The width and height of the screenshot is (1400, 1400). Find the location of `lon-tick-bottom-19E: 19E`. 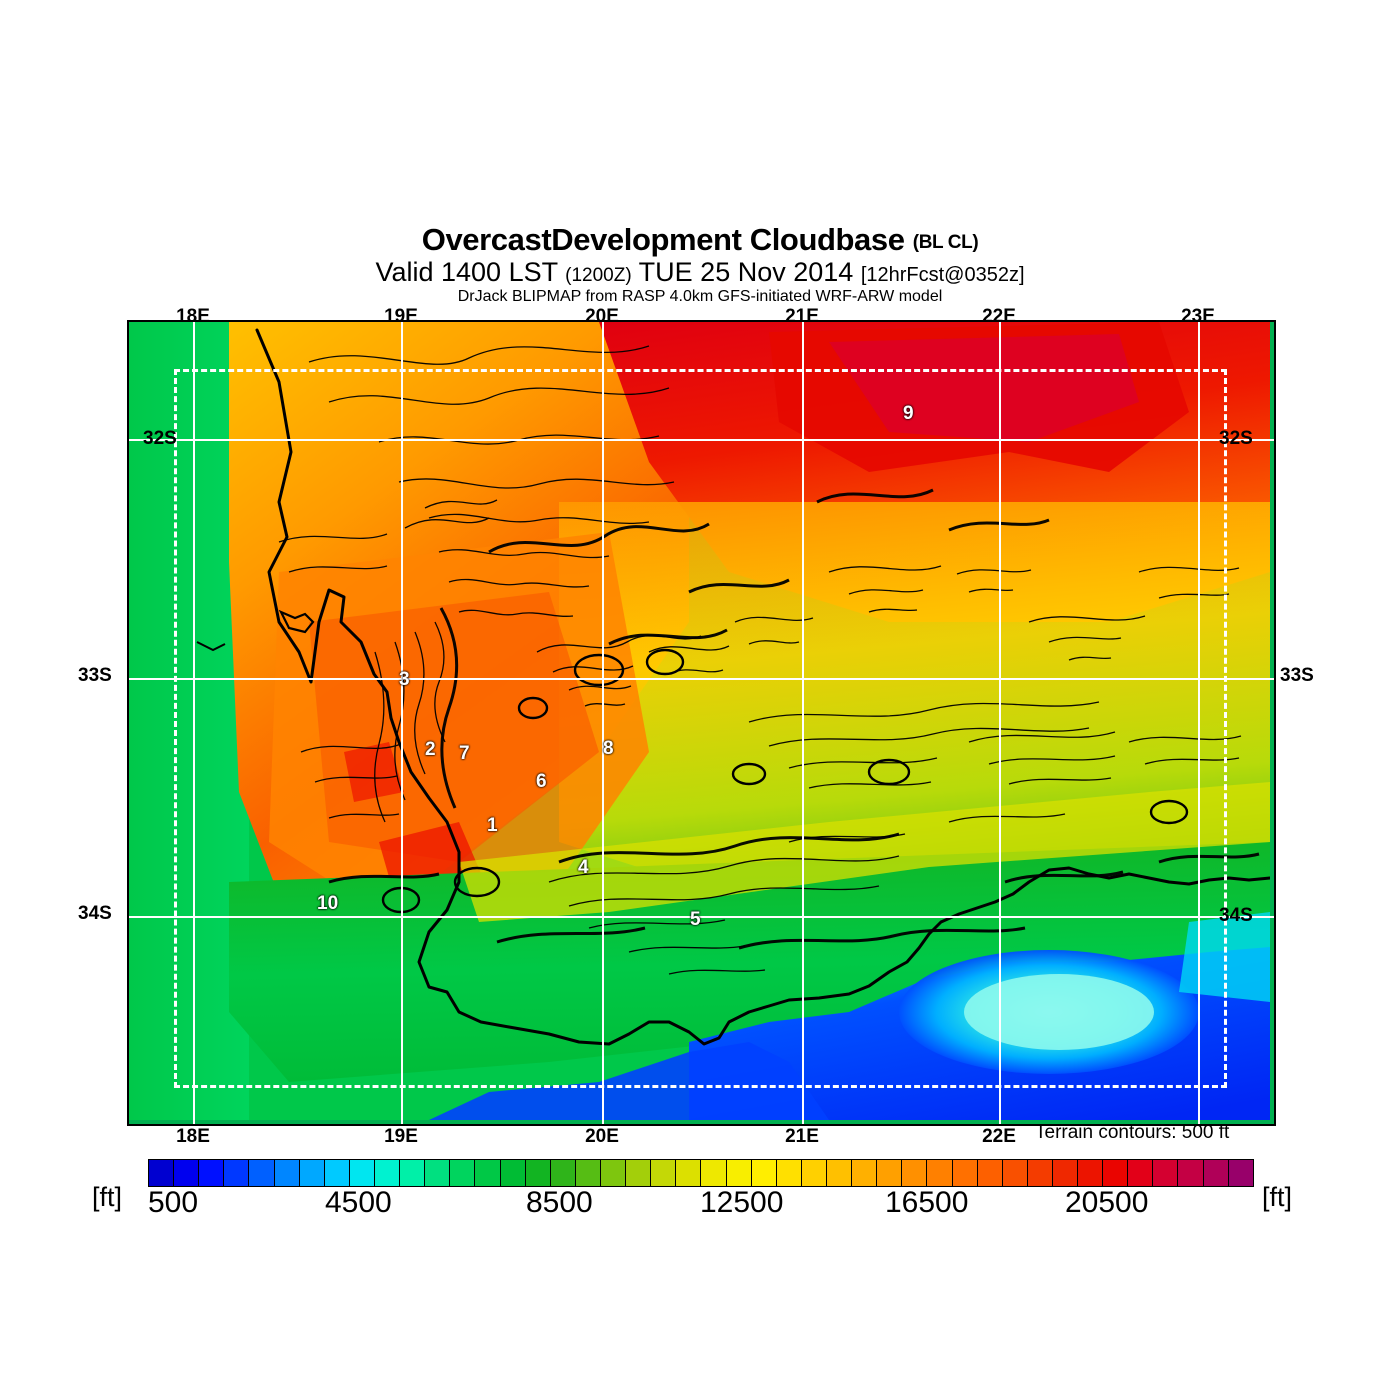

lon-tick-bottom-19E: 19E is located at coordinates (401, 1136).